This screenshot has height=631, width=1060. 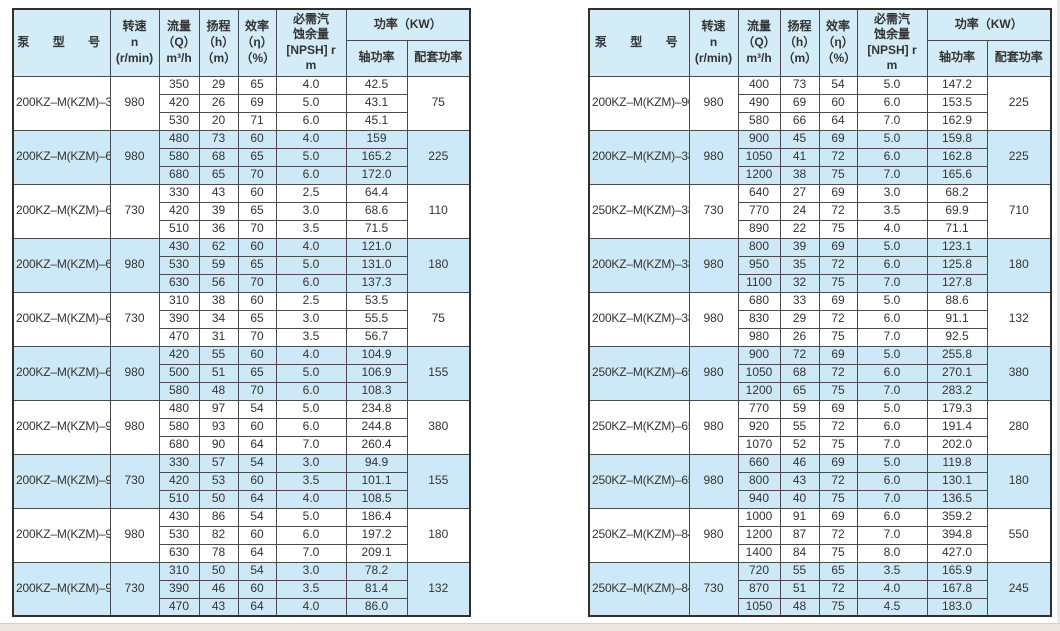 What do you see at coordinates (713, 26) in the screenshot?
I see `header-line: 转速` at bounding box center [713, 26].